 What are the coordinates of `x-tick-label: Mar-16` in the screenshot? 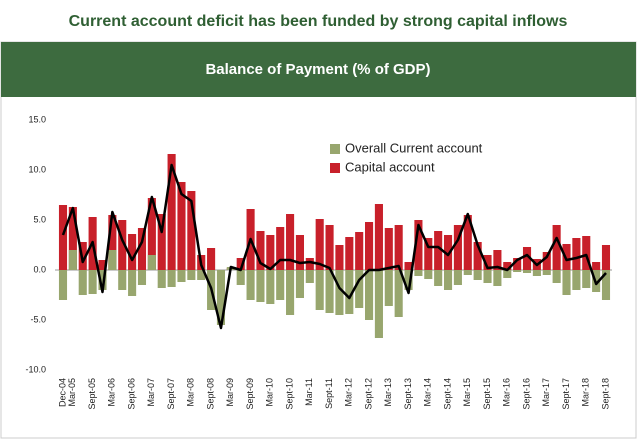 It's located at (507, 392).